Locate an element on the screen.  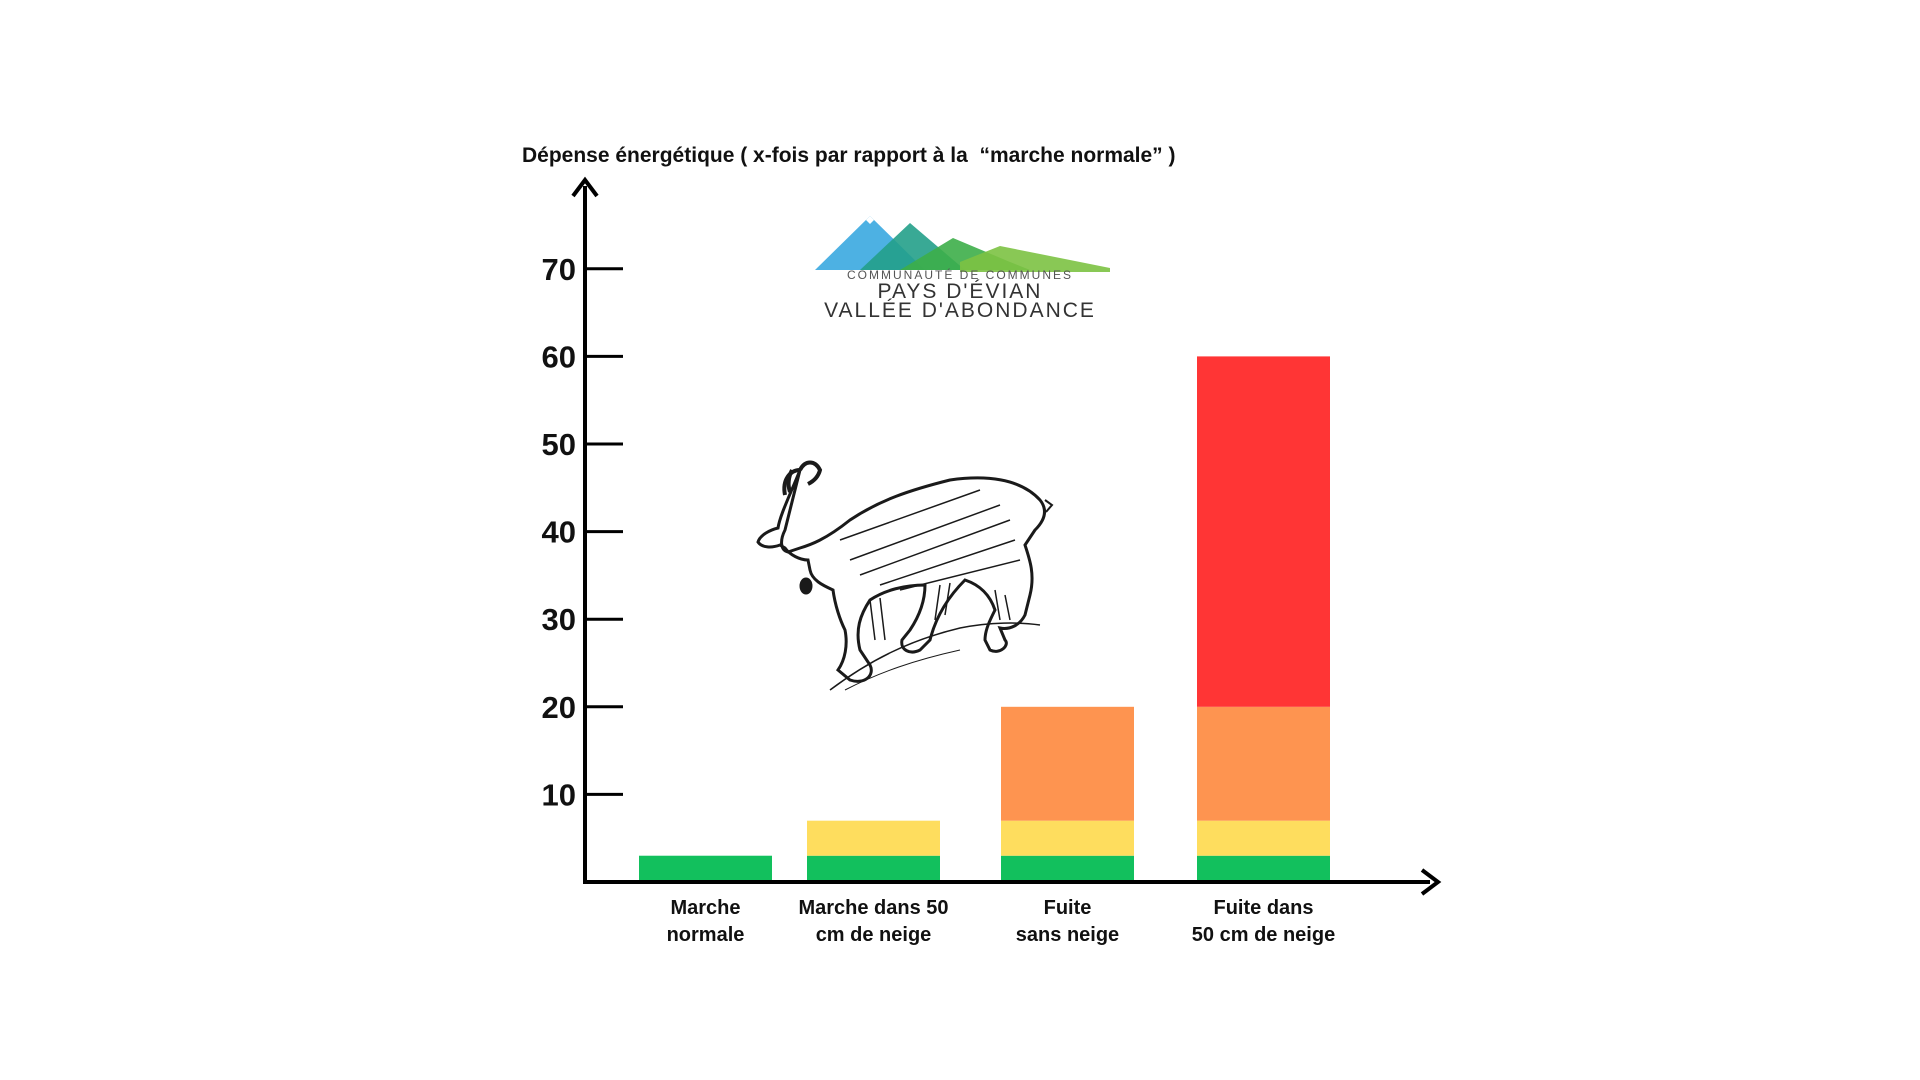
logo-line2: PAYS D'ÉVIAN is located at coordinates (960, 291).